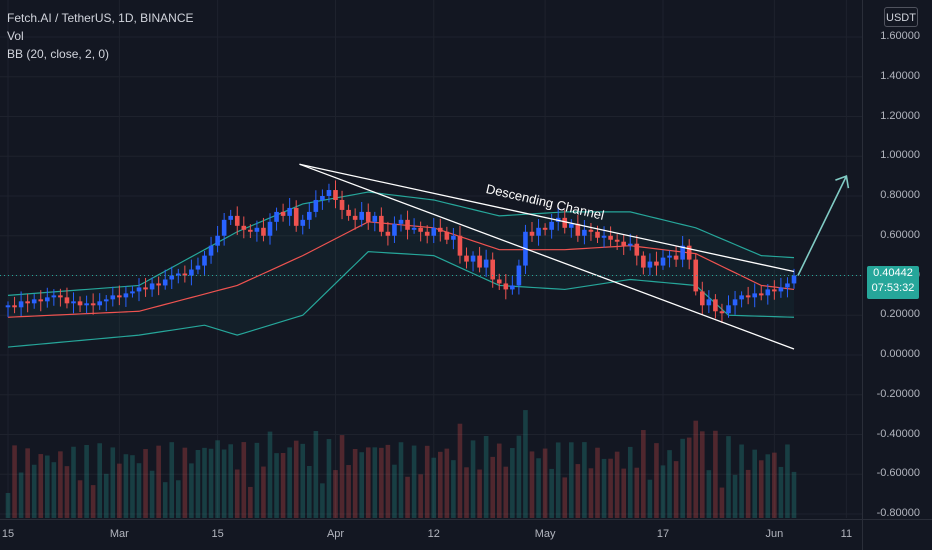 The image size is (932, 550). Describe the element at coordinates (119, 534) in the screenshot. I see `time-tick-label: Mar` at that location.